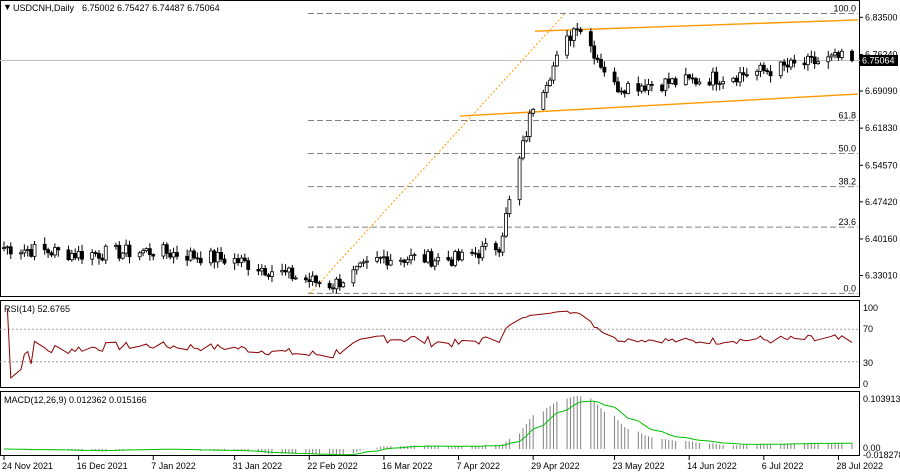 The width and height of the screenshot is (900, 475). Describe the element at coordinates (430, 423) in the screenshot. I see `macd-panel` at that location.